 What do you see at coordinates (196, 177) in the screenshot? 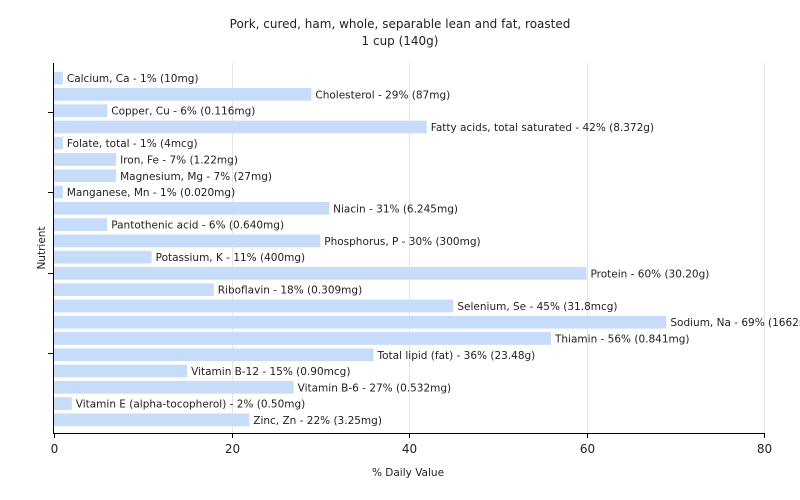
I see `bar-label: Magnesium, Mg - 7% (27mg)` at bounding box center [196, 177].